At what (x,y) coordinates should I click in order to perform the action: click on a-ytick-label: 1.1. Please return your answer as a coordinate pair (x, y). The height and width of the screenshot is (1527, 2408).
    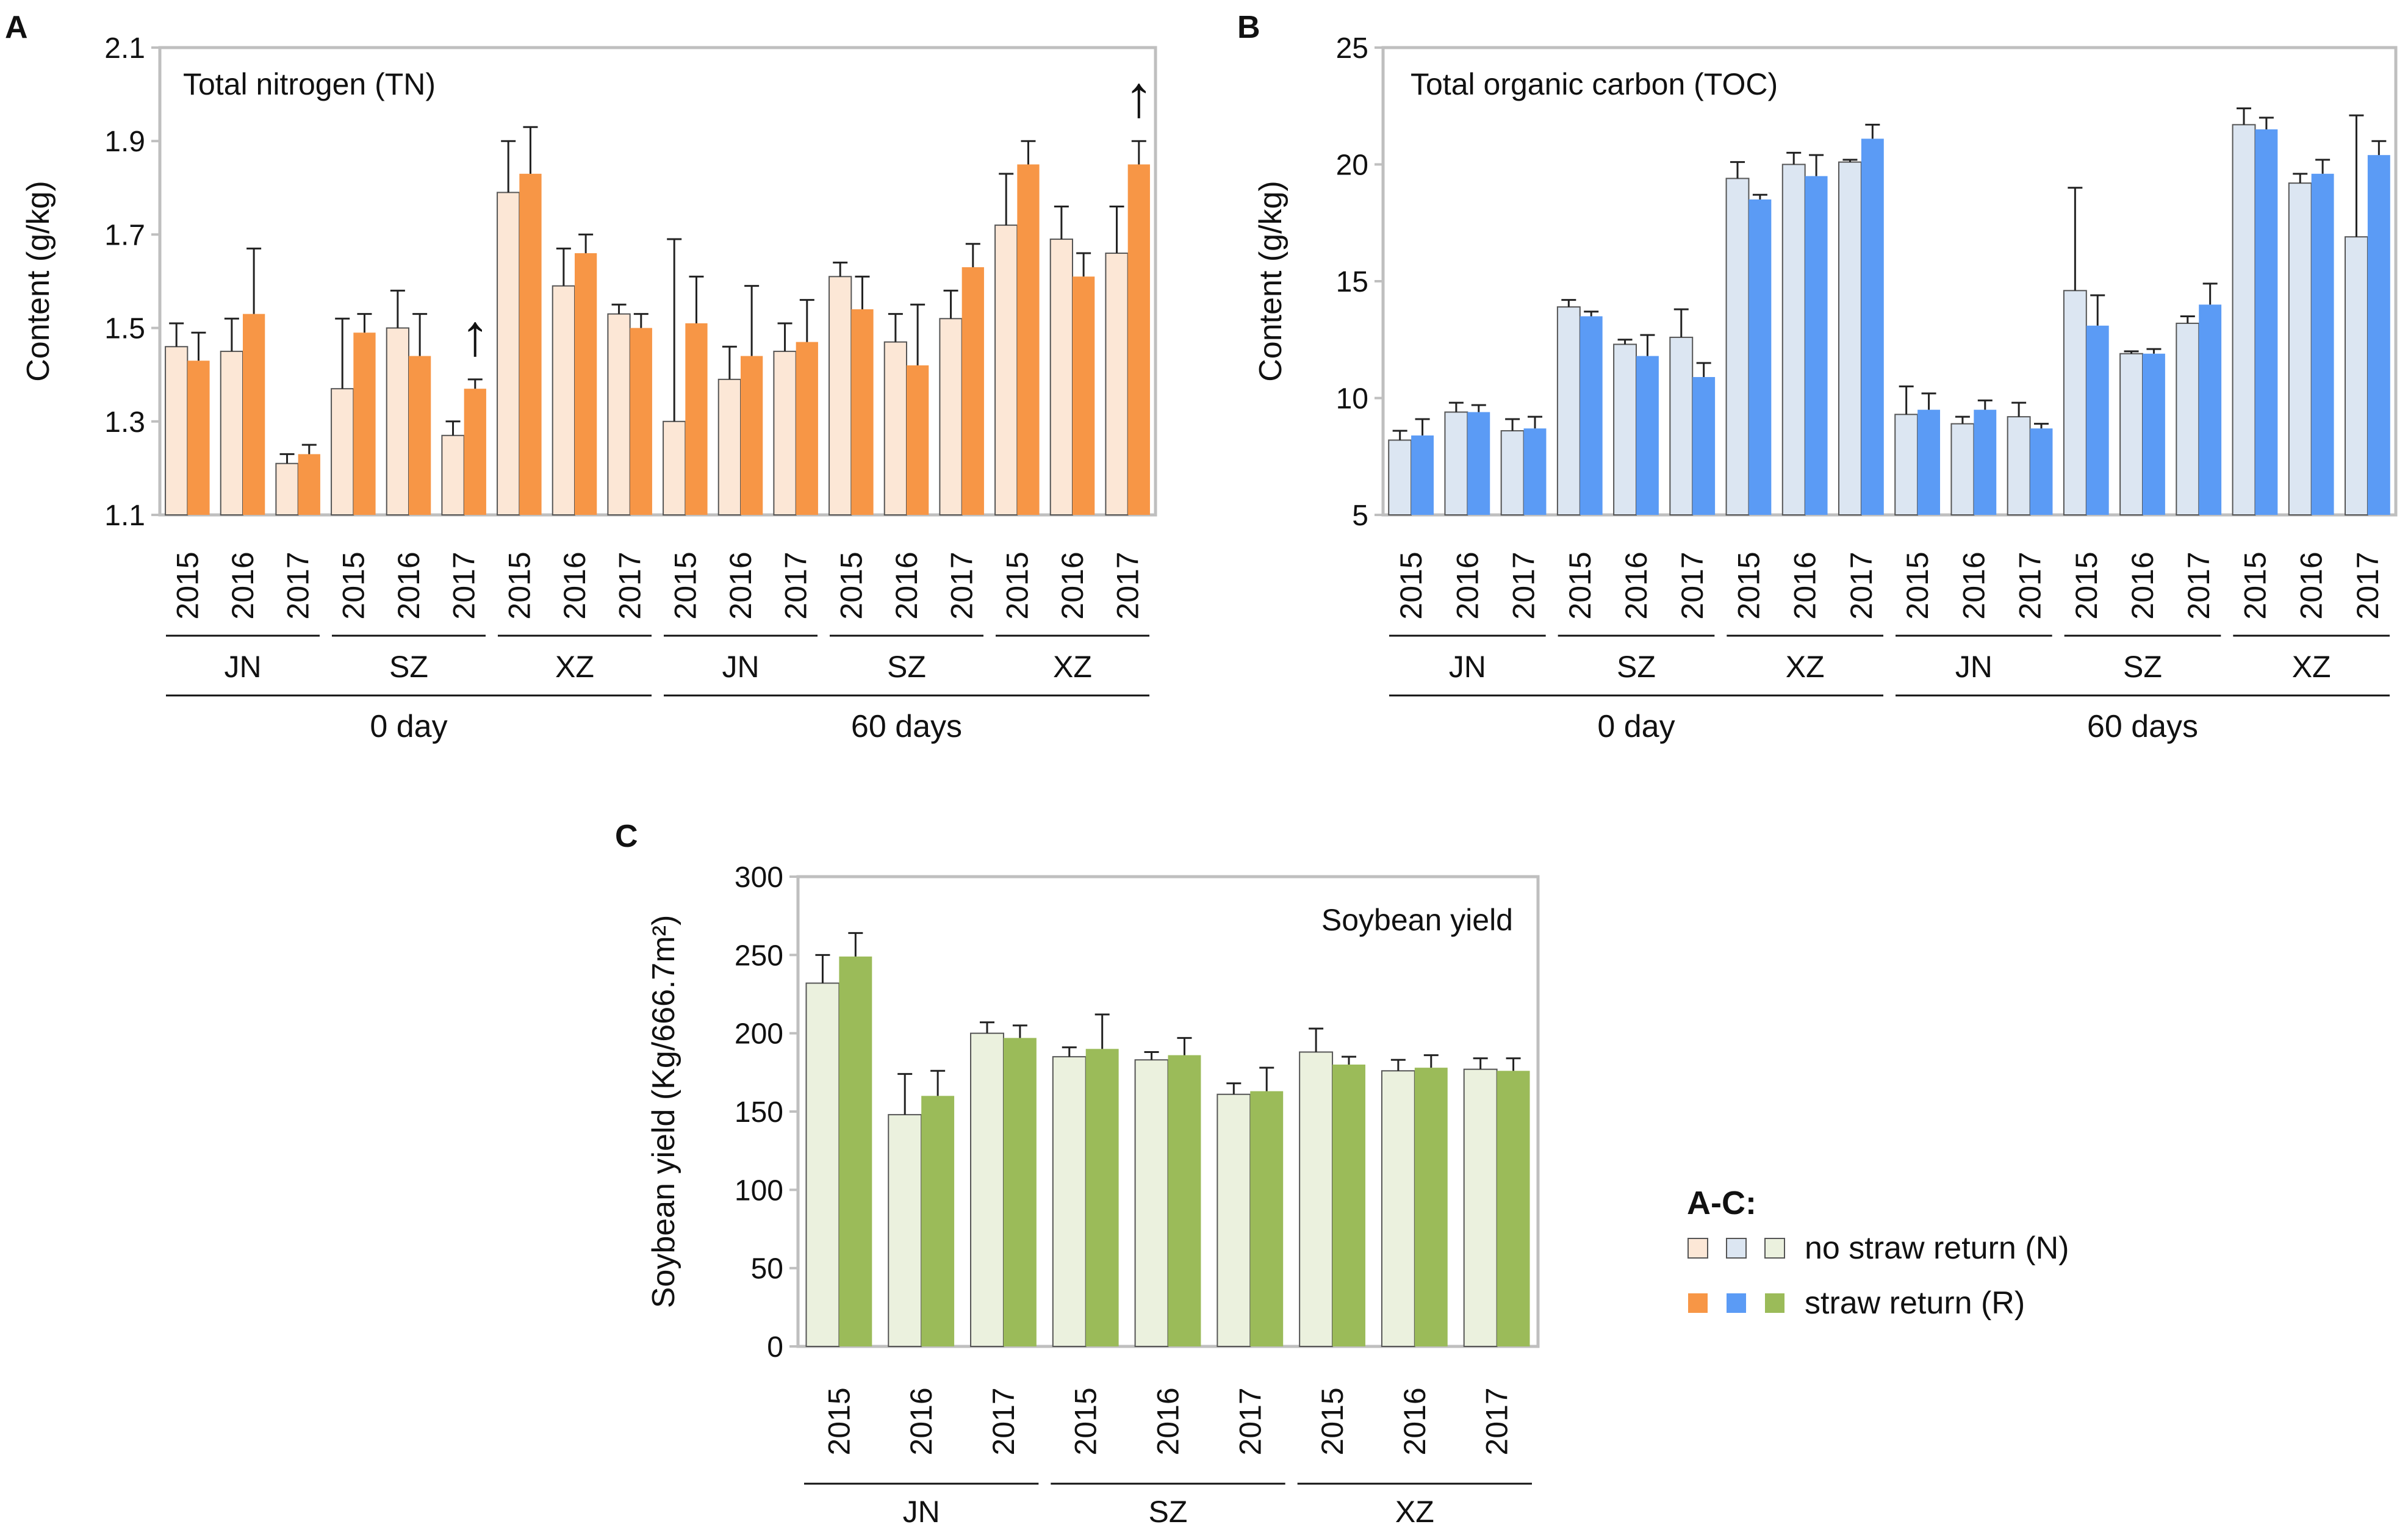
    Looking at the image, I should click on (124, 516).